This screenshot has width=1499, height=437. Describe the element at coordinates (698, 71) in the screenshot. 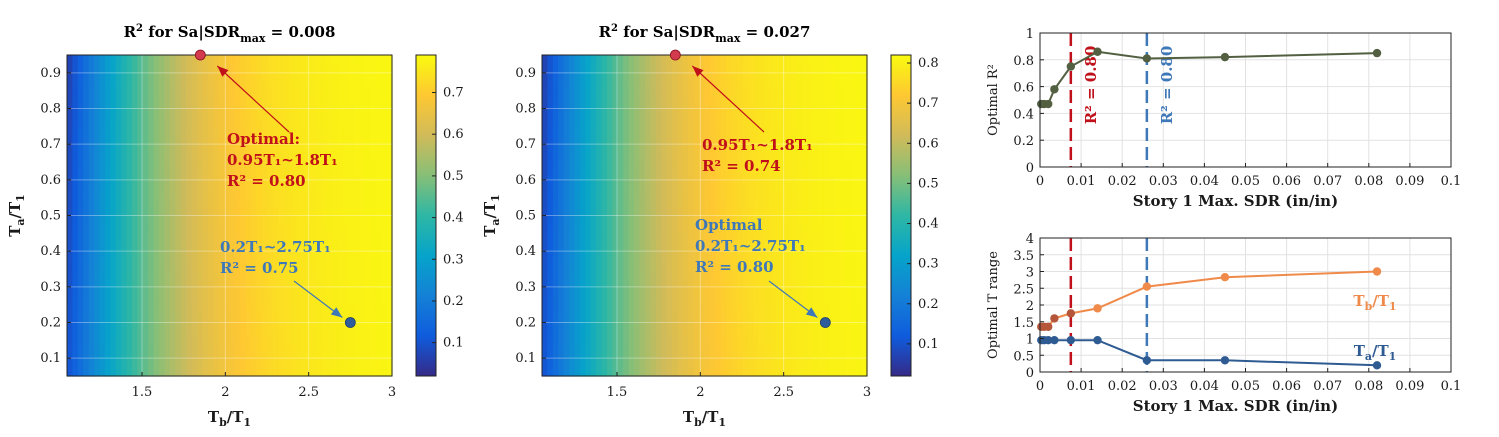

I see `red-arrow-head` at that location.